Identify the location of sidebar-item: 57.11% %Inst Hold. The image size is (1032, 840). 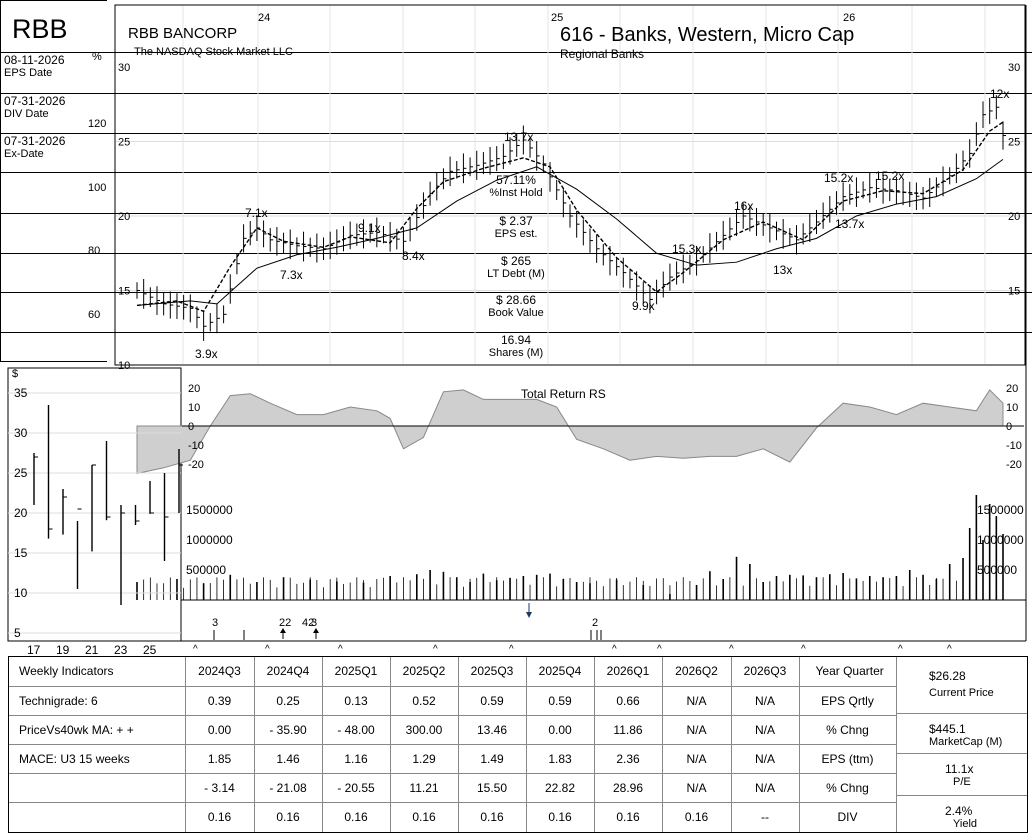
(516, 185).